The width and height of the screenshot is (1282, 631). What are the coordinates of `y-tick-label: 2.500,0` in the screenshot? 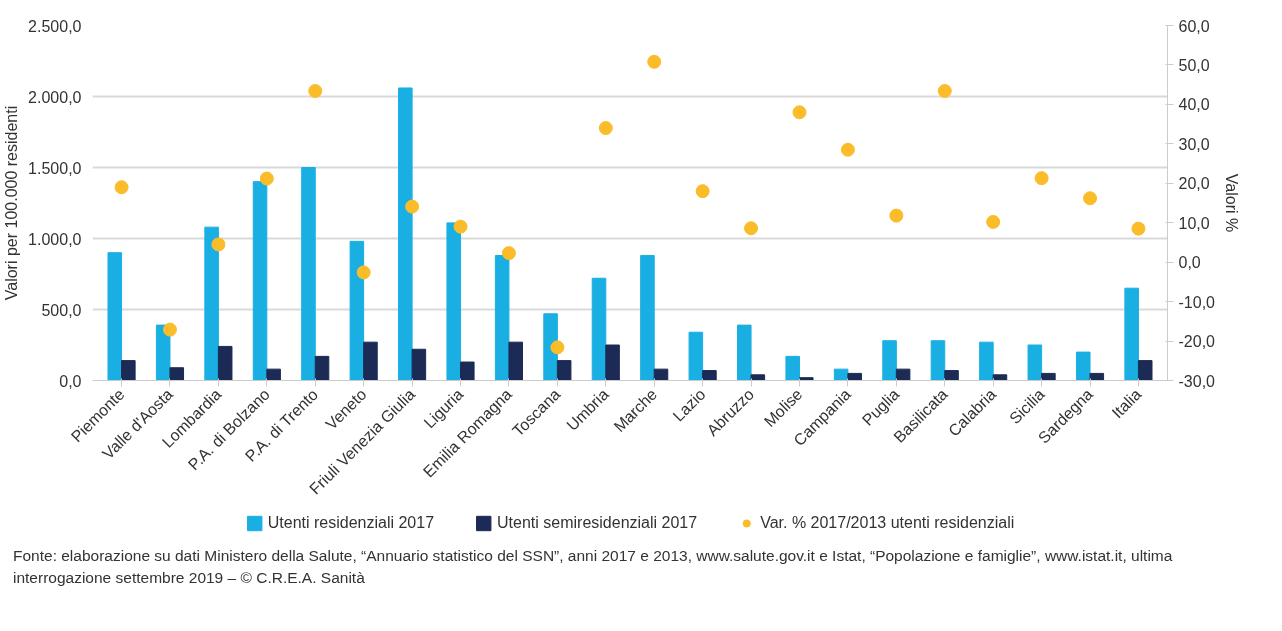 It's located at (55, 26).